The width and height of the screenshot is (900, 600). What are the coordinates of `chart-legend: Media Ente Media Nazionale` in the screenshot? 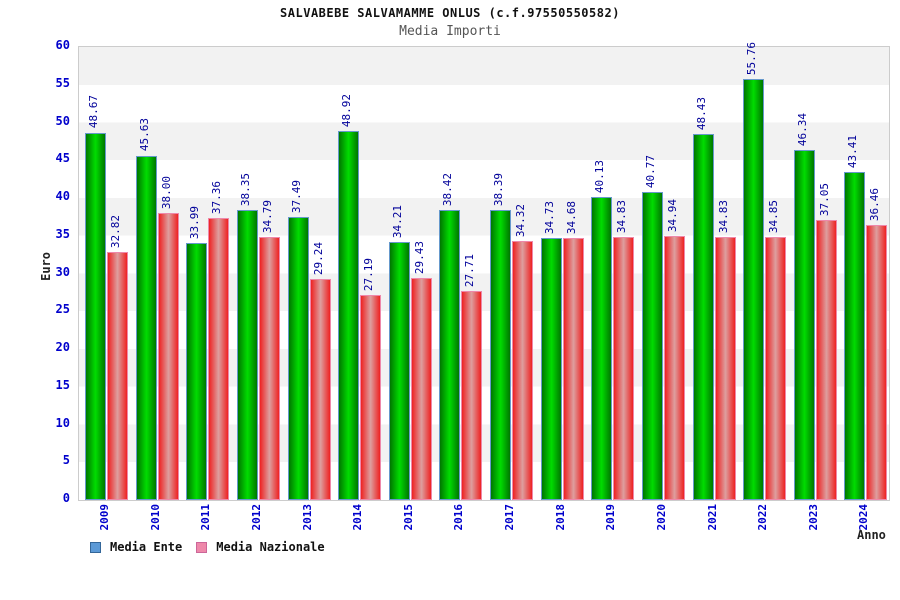 It's located at (207, 547).